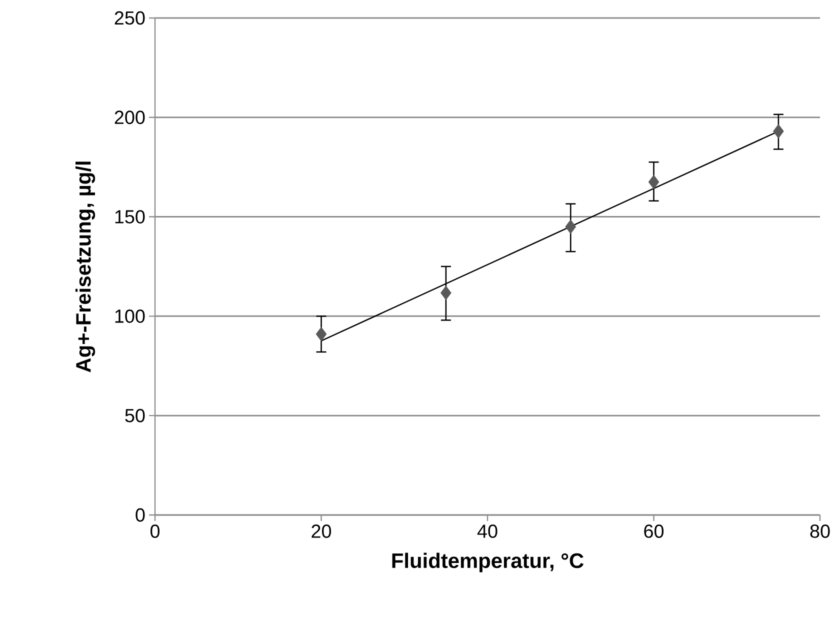 This screenshot has width=840, height=620. I want to click on y-tick-label: 250, so click(129, 18).